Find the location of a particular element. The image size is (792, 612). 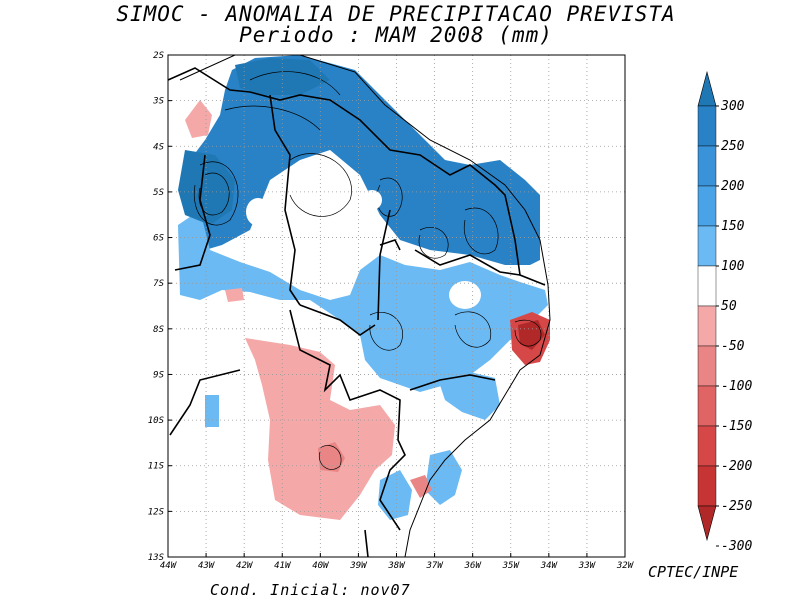

x-tick-label: 40W is located at coordinates (321, 566).